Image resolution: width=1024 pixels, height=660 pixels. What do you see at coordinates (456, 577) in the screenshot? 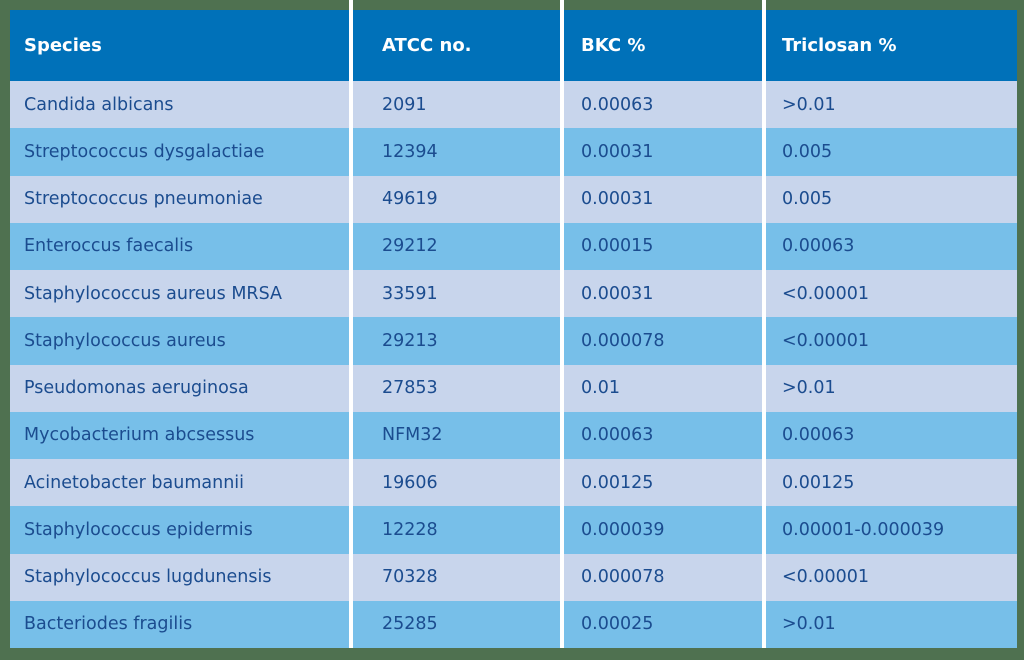
I see `atcc-cell: 70328` at bounding box center [456, 577].